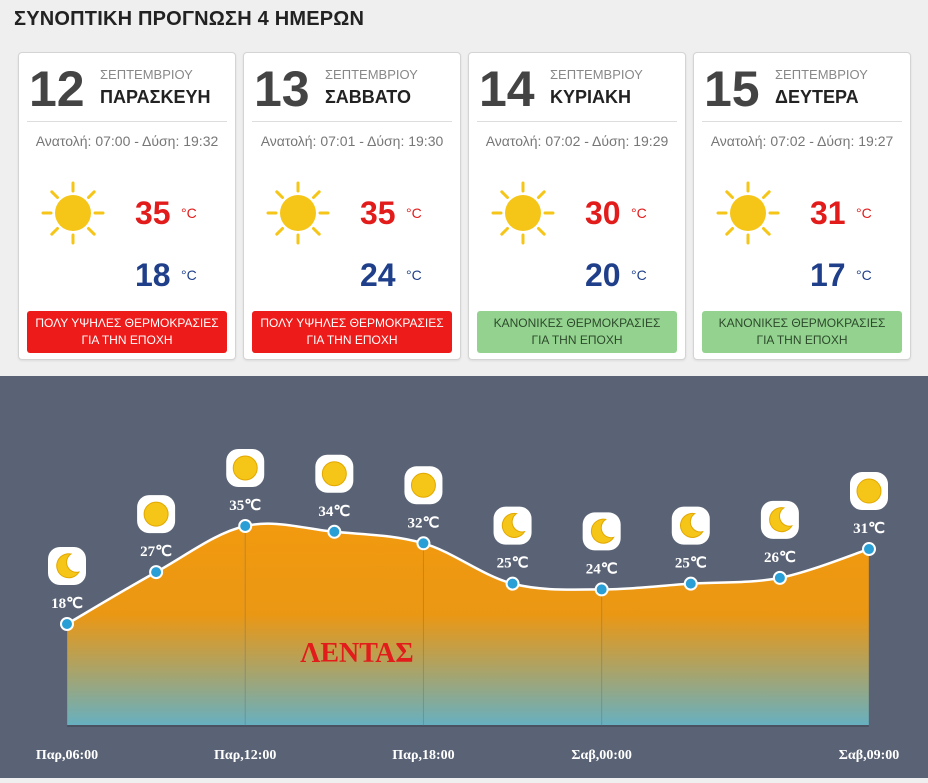  What do you see at coordinates (282, 89) in the screenshot?
I see `day-number: 13` at bounding box center [282, 89].